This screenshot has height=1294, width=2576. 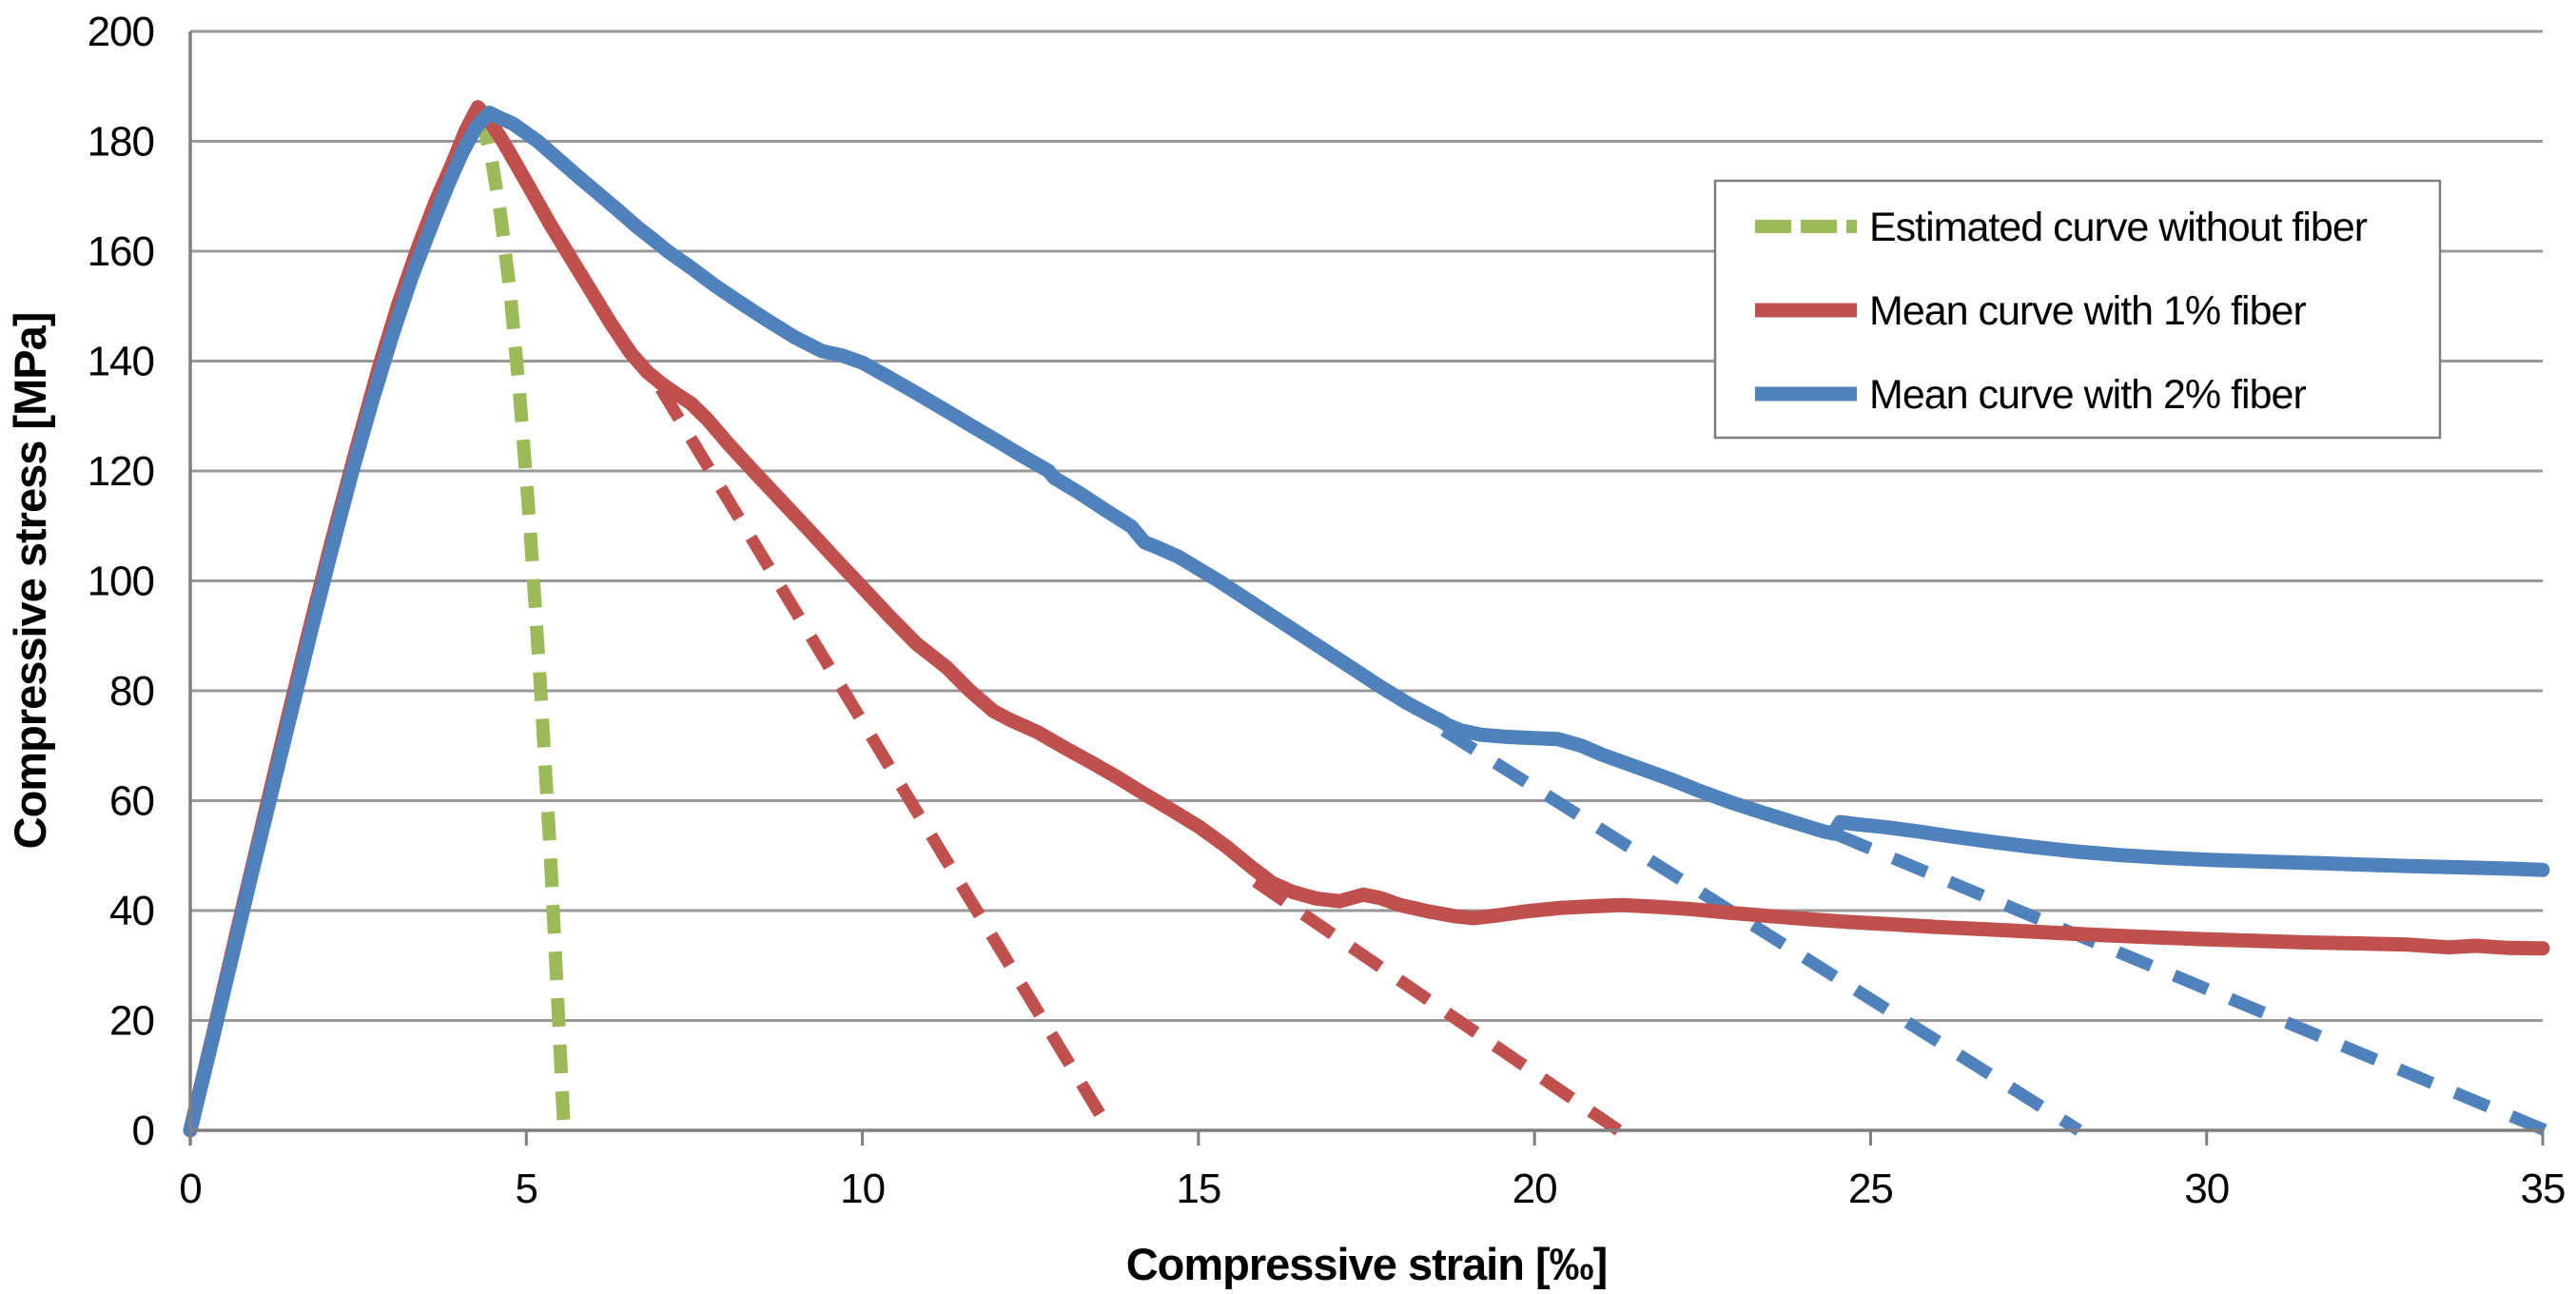 I want to click on x-axis-title: Compressive strain [‰], so click(x=1367, y=1264).